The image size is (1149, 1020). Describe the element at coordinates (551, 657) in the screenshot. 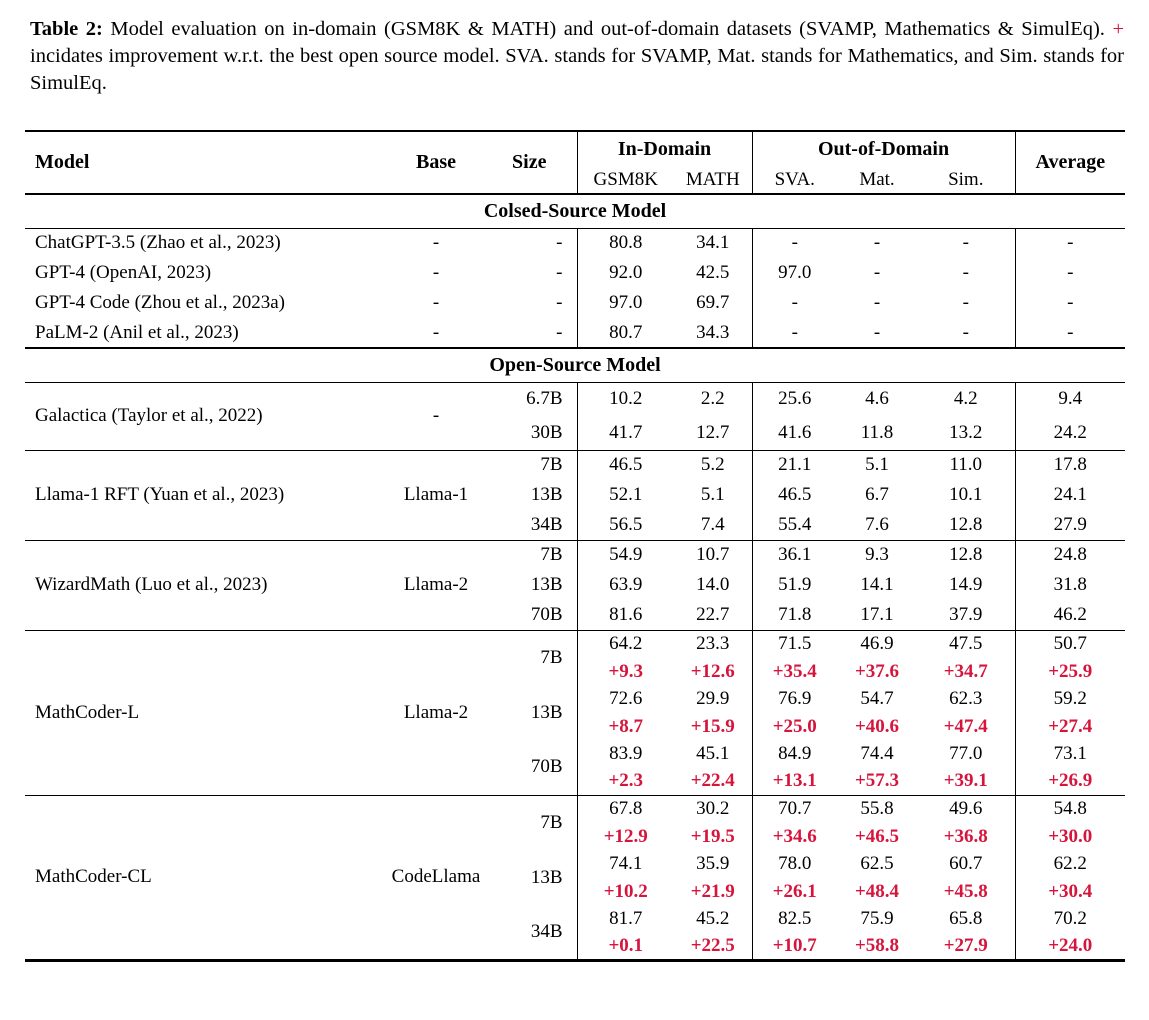

I see `size-cell: 7B` at that location.